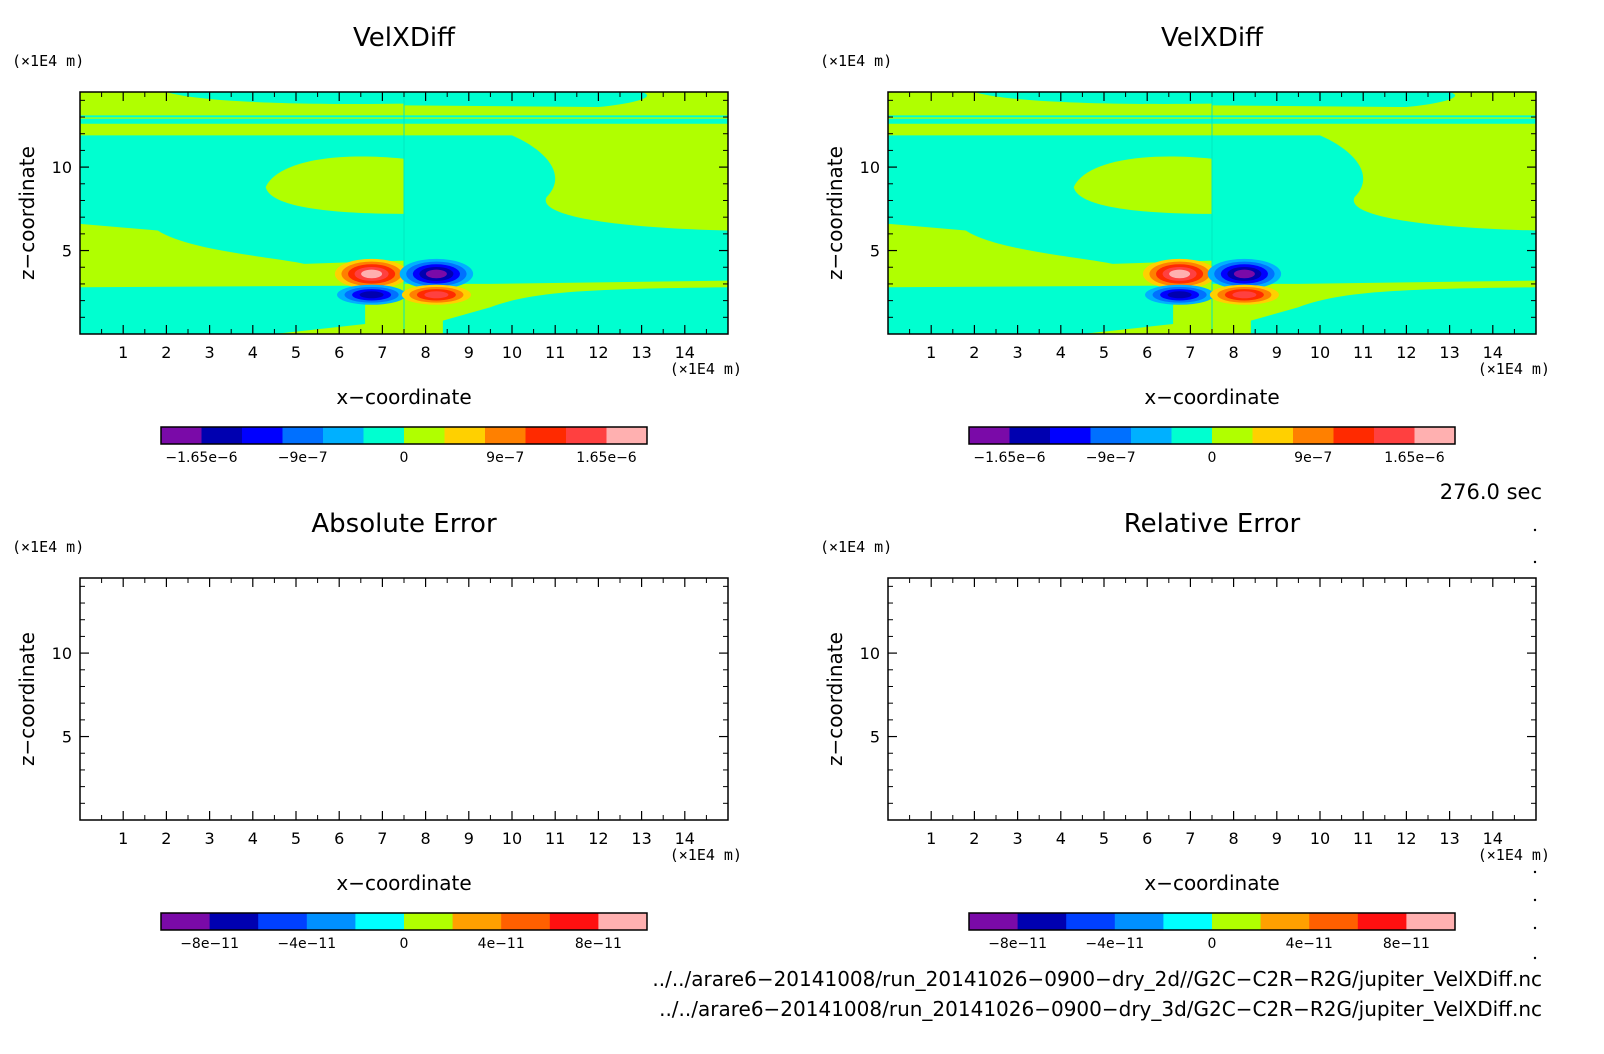  What do you see at coordinates (404, 524) in the screenshot?
I see `panel-title: Absolute Error` at bounding box center [404, 524].